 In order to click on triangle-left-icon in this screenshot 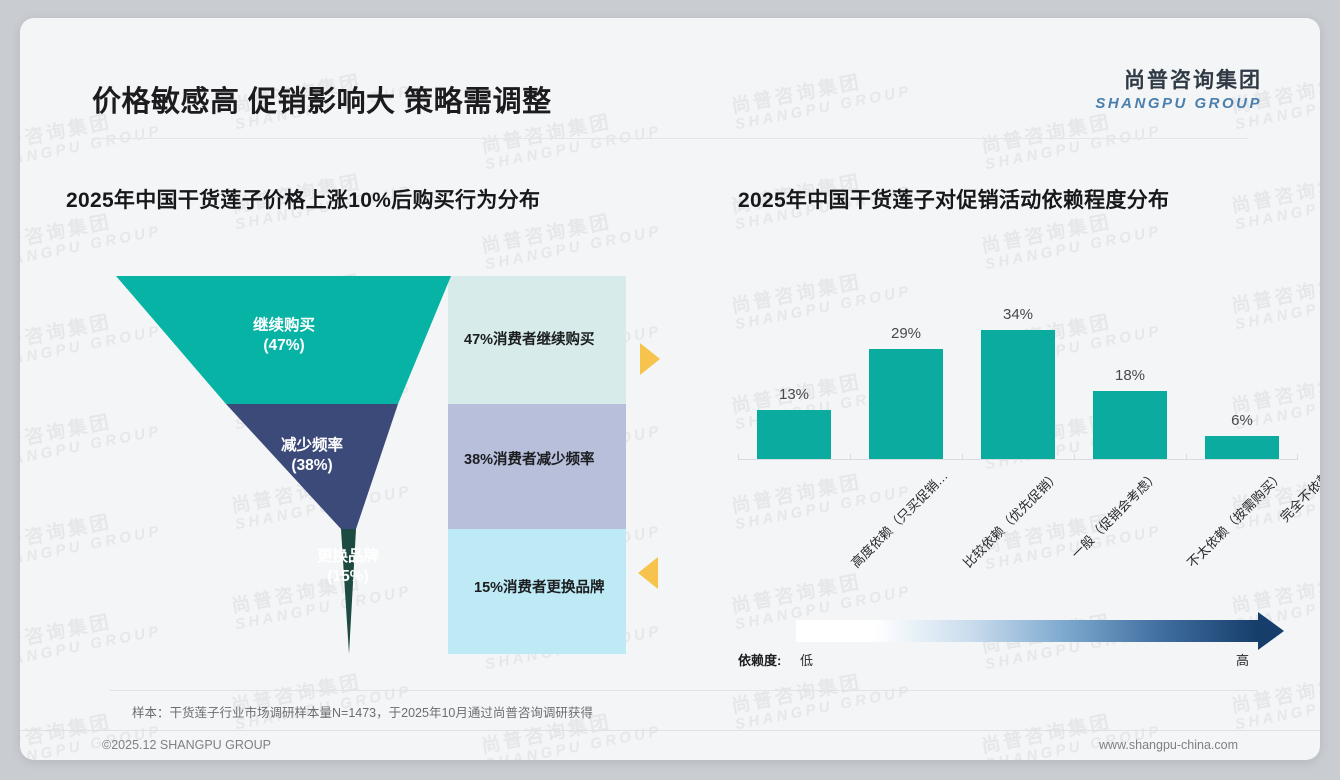, I will do `click(648, 573)`.